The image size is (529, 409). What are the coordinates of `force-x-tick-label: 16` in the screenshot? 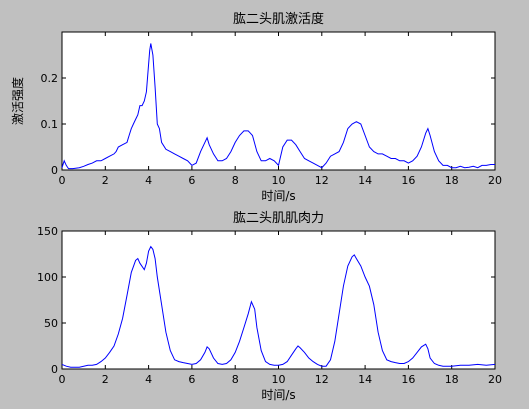 It's located at (408, 379).